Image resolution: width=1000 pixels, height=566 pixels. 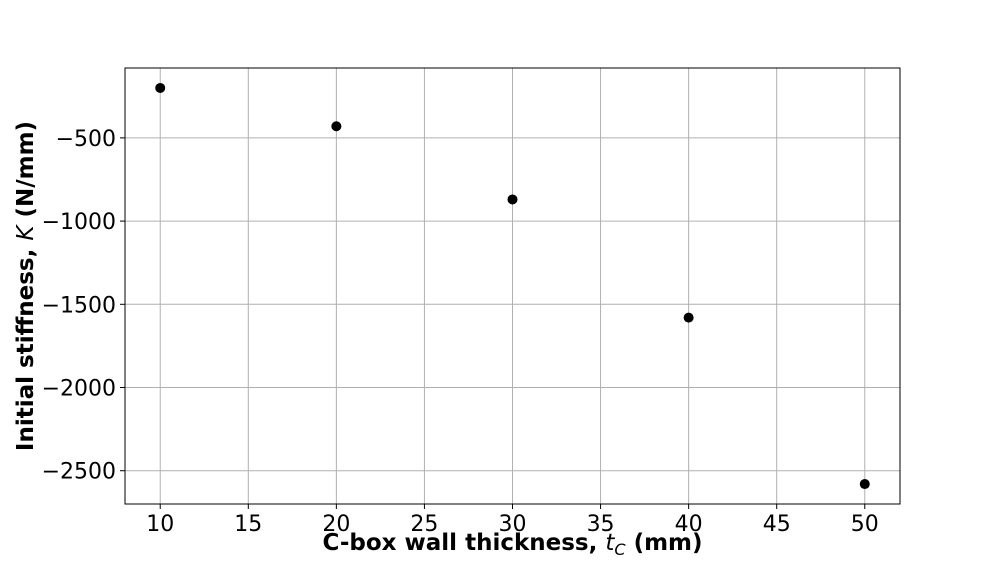 I want to click on y-tick-label: −2000, so click(x=79, y=389).